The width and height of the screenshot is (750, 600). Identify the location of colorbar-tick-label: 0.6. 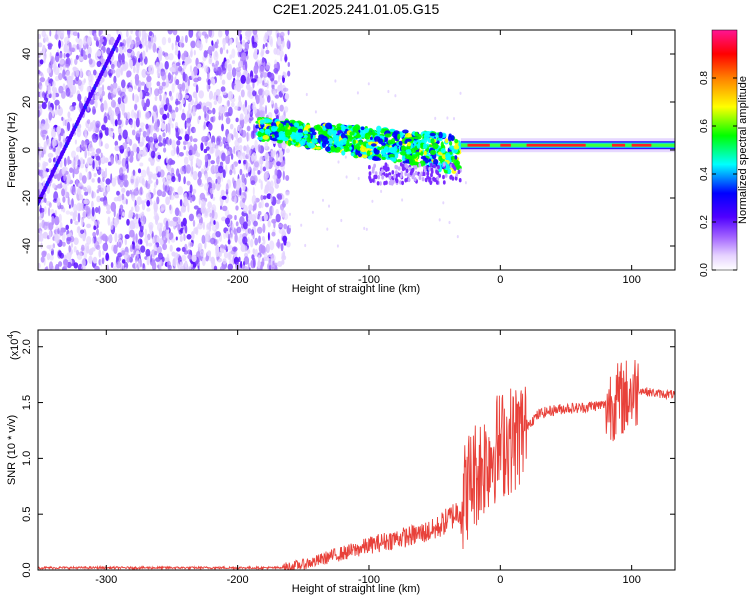
(704, 126).